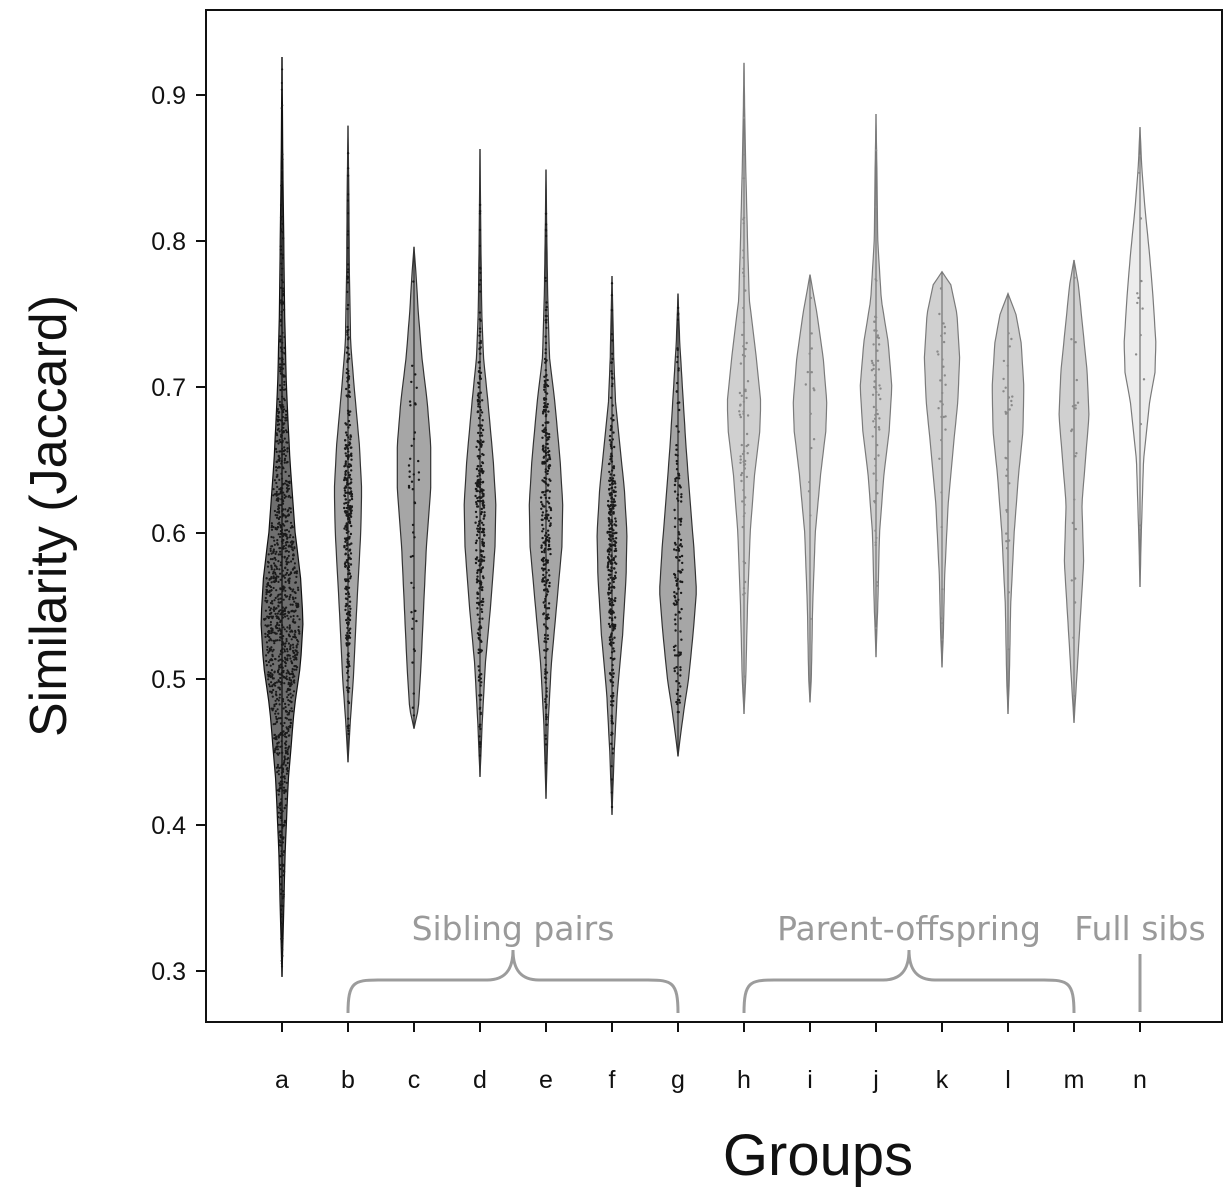 The image size is (1230, 1192). Describe the element at coordinates (1011, 339) in the screenshot. I see `data-point-l` at that location.